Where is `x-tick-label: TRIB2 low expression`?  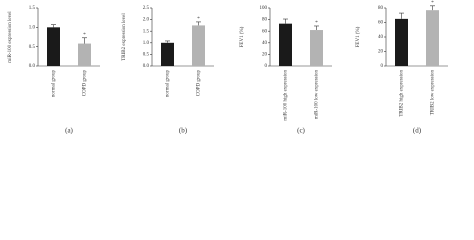 x-tick-label: TRIB2 low expression is located at coordinates (433, 93).